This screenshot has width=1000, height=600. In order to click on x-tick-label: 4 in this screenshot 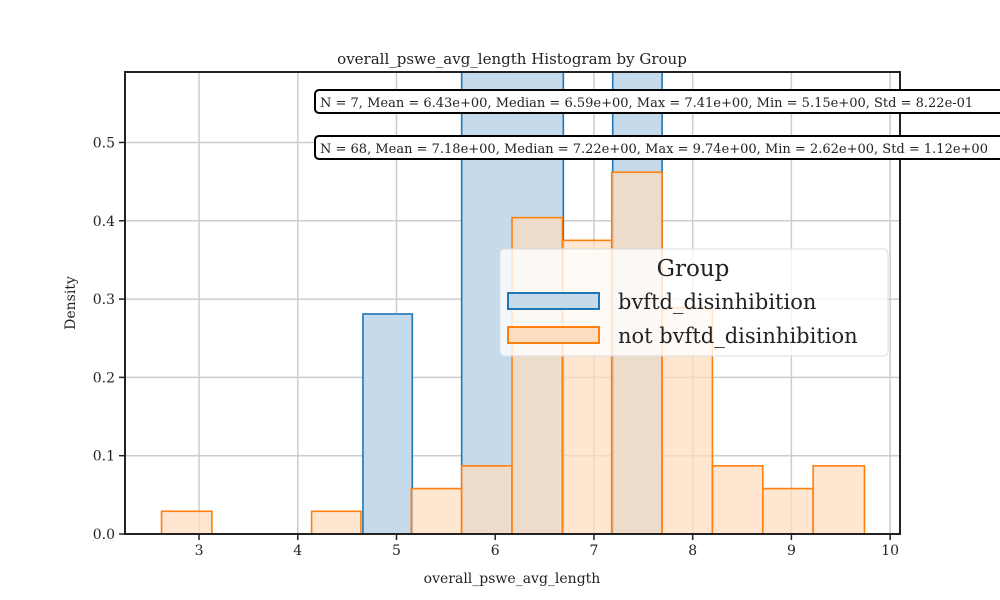, I will do `click(297, 551)`.